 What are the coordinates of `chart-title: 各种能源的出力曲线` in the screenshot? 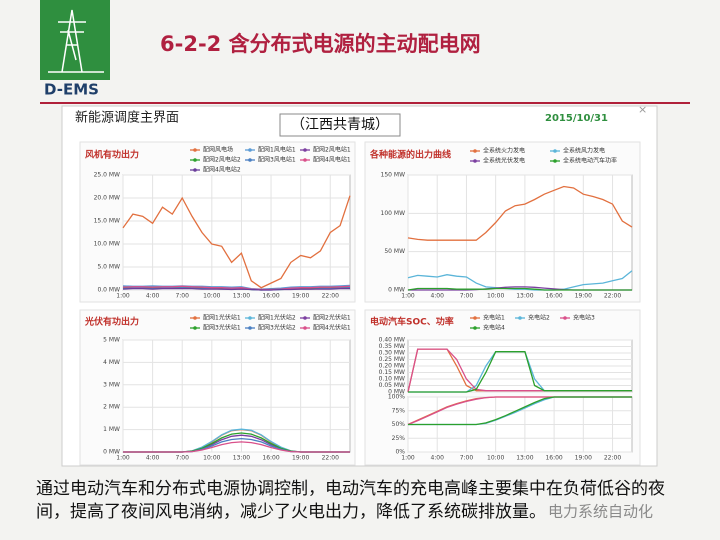 It's located at (410, 155).